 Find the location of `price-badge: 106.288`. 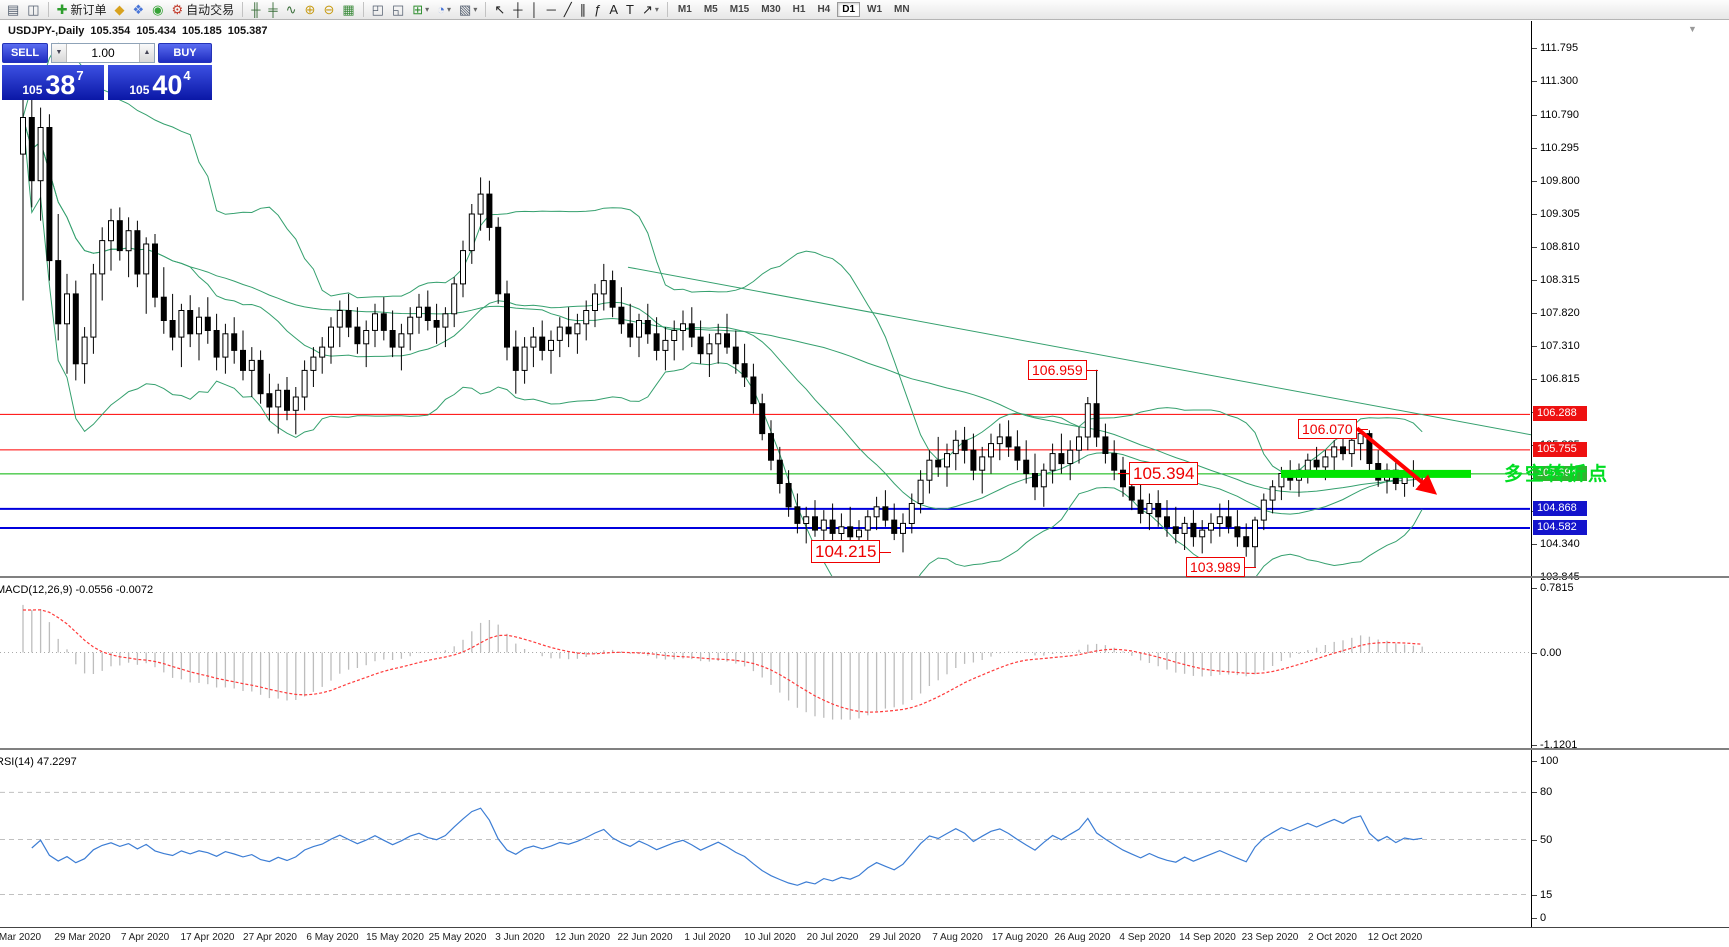

price-badge: 106.288 is located at coordinates (1560, 414).